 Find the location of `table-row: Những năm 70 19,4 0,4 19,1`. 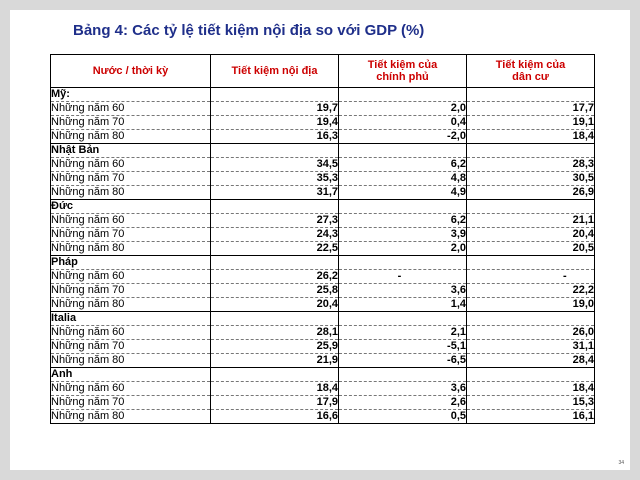

table-row: Những năm 70 19,4 0,4 19,1 is located at coordinates (322, 122).